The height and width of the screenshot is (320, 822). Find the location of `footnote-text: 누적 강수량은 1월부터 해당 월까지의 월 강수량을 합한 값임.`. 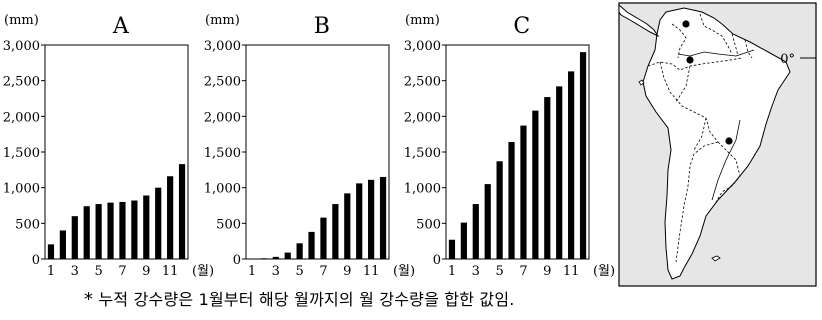

footnote-text: 누적 강수량은 1월부터 해당 월까지의 월 강수량을 합한 값임. is located at coordinates (306, 299).